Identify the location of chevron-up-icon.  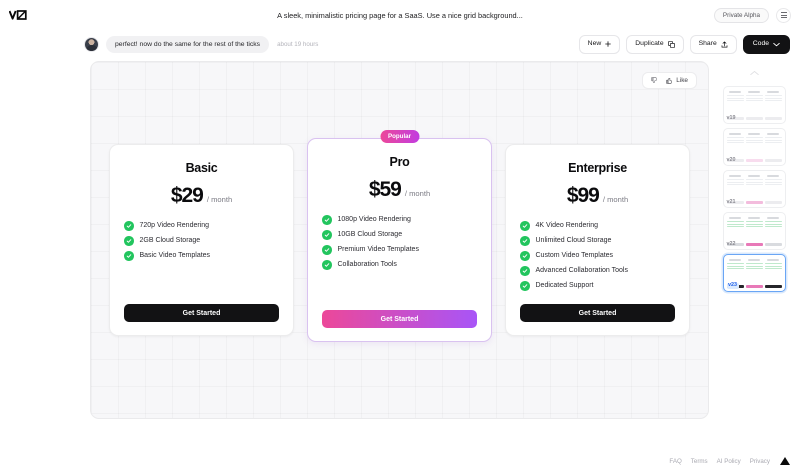
(754, 72).